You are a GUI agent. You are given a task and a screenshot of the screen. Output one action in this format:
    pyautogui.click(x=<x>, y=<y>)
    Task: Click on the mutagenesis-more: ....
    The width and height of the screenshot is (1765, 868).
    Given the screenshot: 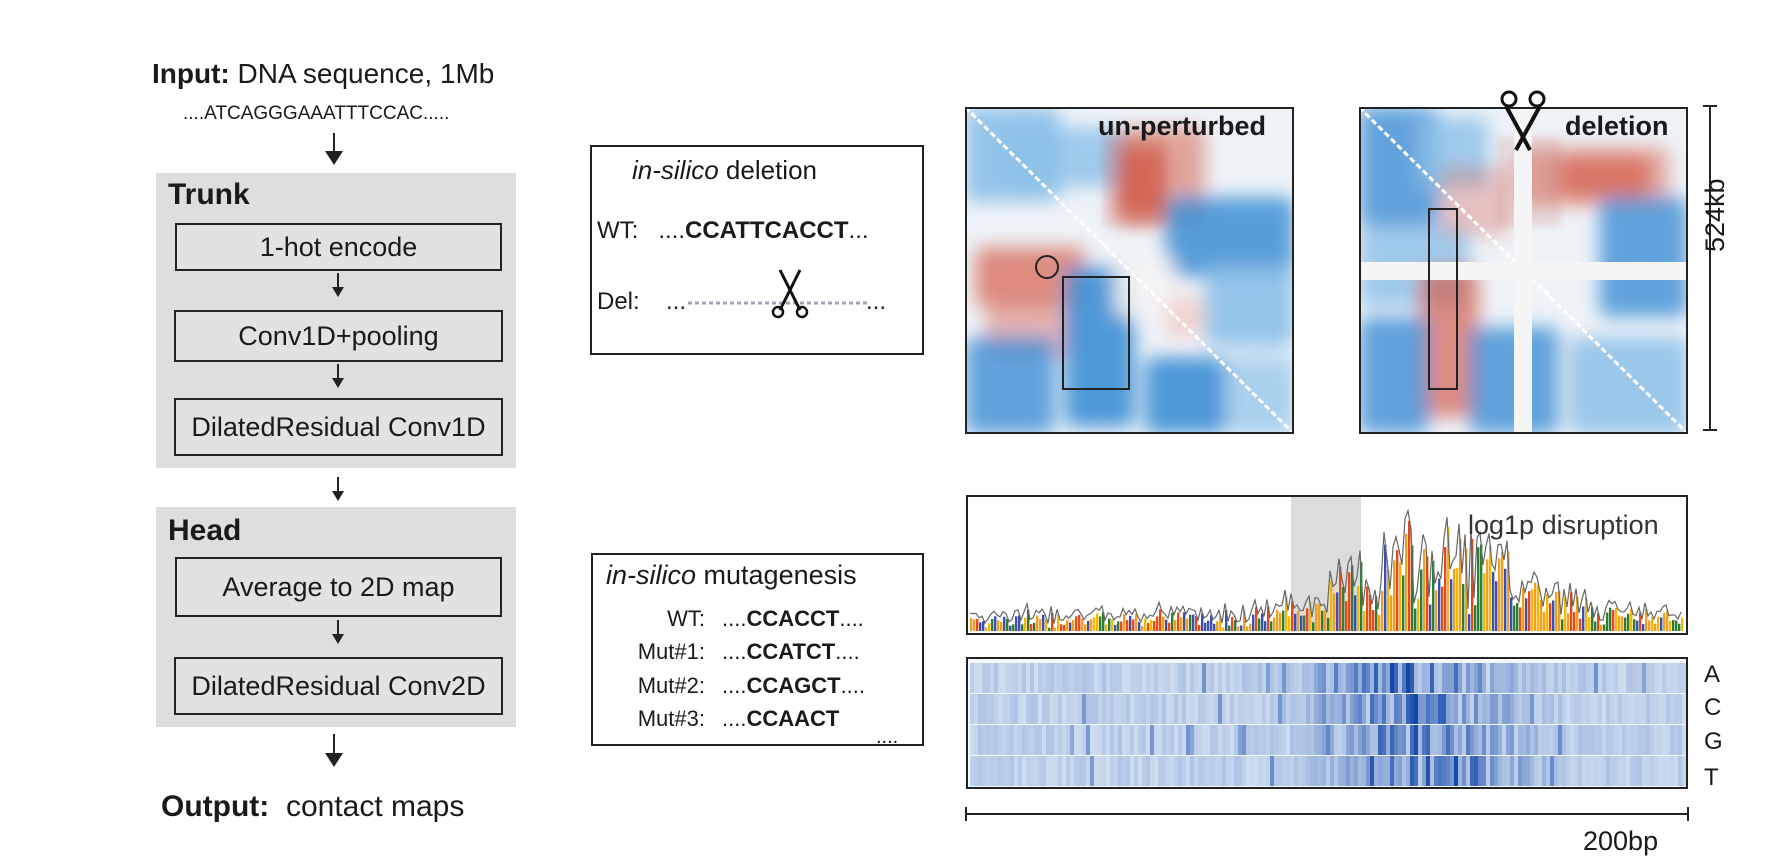 What is the action you would take?
    pyautogui.click(x=887, y=737)
    